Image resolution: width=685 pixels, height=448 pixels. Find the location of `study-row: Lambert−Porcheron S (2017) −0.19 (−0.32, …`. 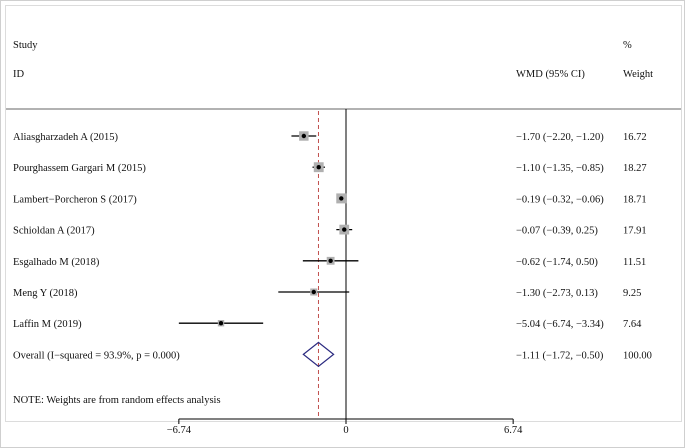

study-row: Lambert−Porcheron S (2017) −0.19 (−0.32, … is located at coordinates (330, 199).